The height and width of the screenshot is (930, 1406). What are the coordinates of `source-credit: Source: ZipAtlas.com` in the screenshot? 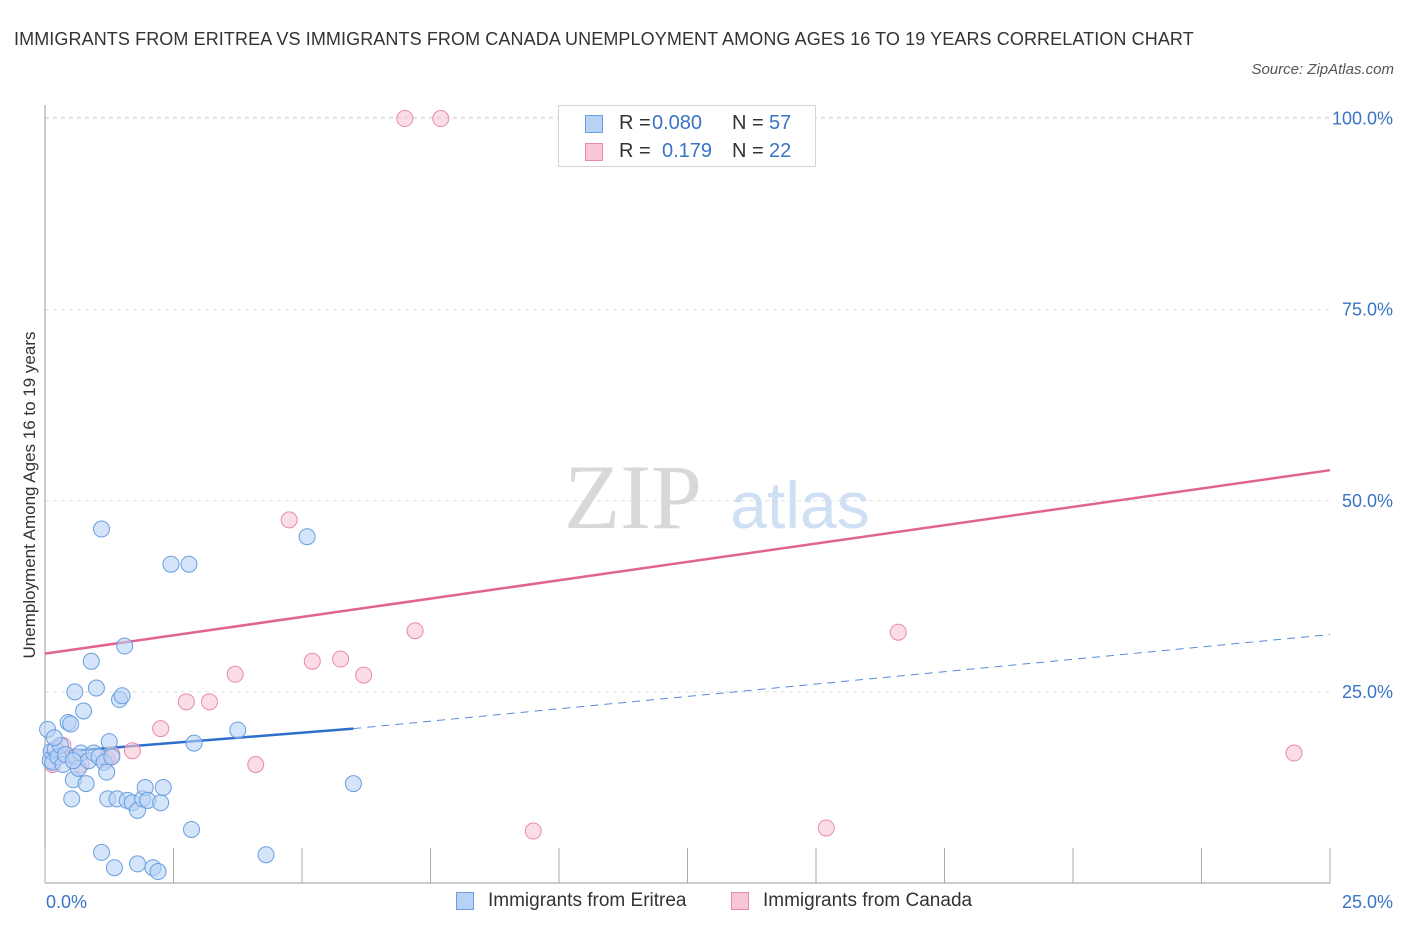 It's located at (1322, 69).